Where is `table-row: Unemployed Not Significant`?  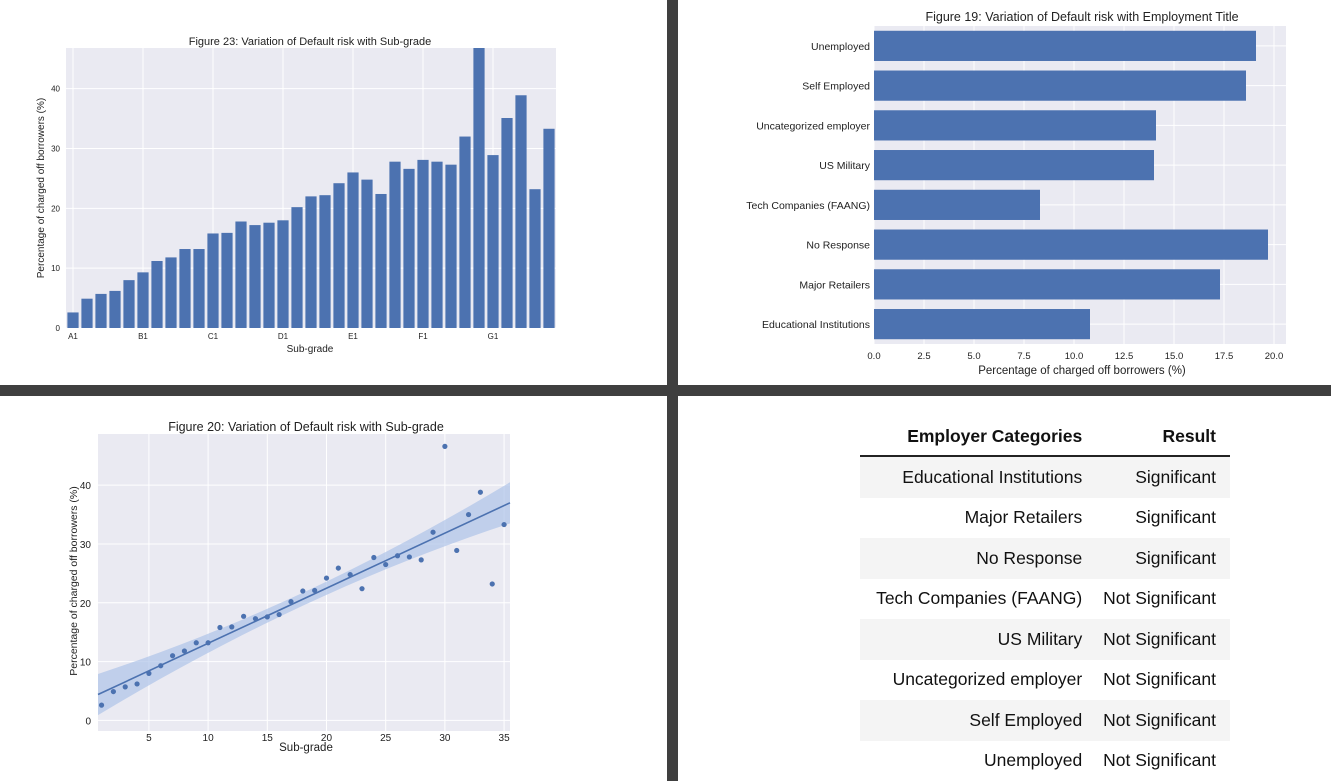 table-row: Unemployed Not Significant is located at coordinates (1045, 761).